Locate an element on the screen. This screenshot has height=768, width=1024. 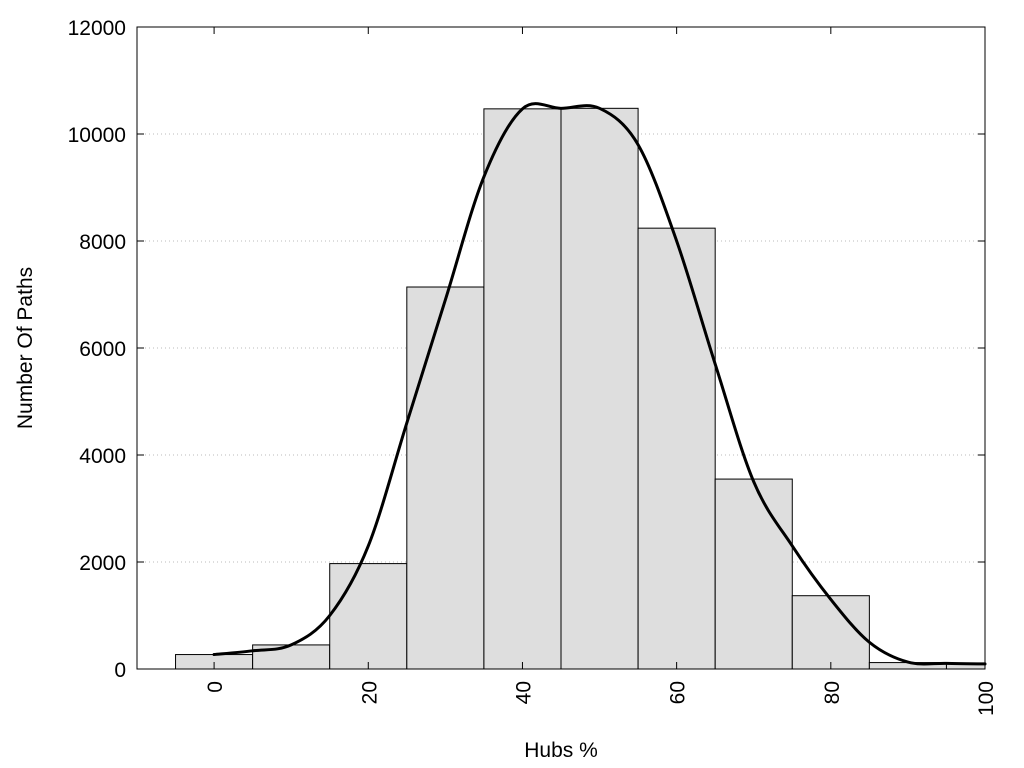
y-tick-label: 6000 is located at coordinates (102, 349).